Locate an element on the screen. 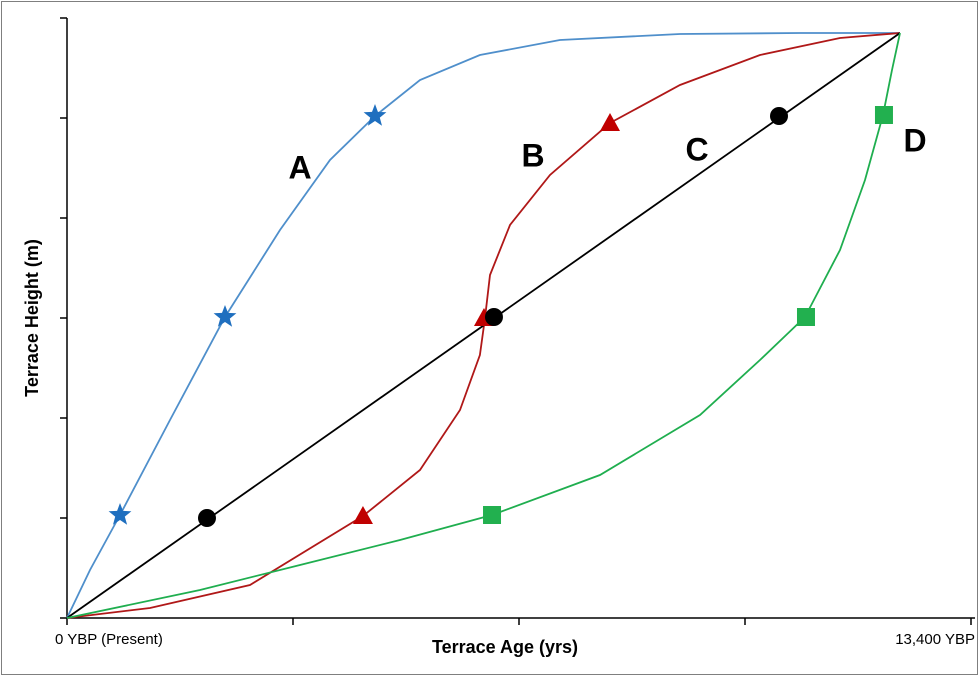  series-label: B is located at coordinates (532, 155).